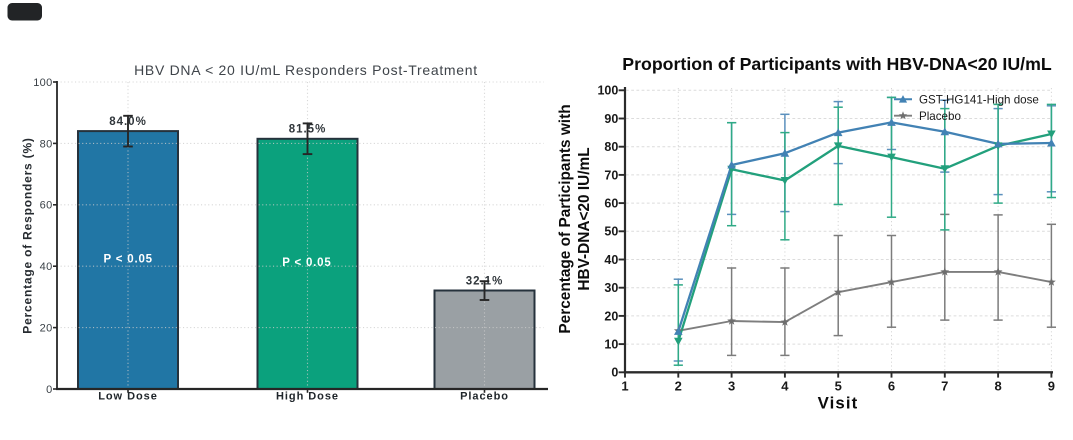 The height and width of the screenshot is (440, 1073). What do you see at coordinates (731, 385) in the screenshot?
I see `svg-text: 3` at bounding box center [731, 385].